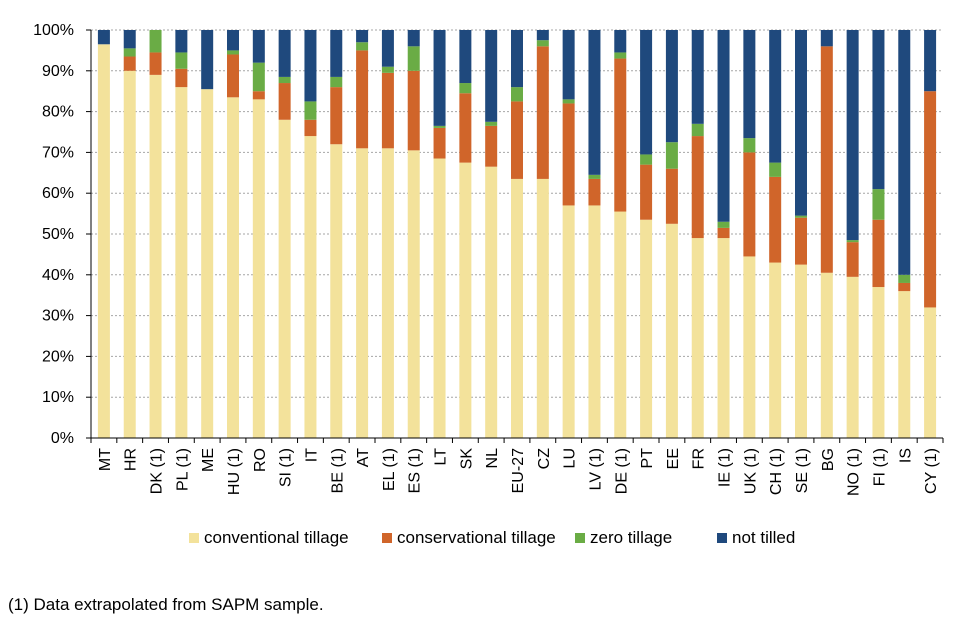 This screenshot has width=953, height=629. I want to click on x-tick-label: UK (1), so click(750, 471).